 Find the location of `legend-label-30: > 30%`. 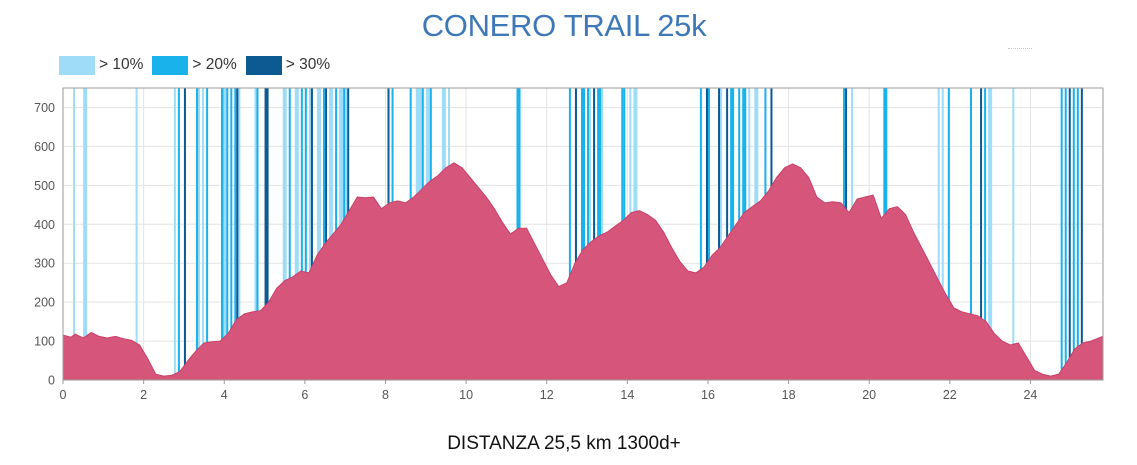

legend-label-30: > 30% is located at coordinates (308, 64).